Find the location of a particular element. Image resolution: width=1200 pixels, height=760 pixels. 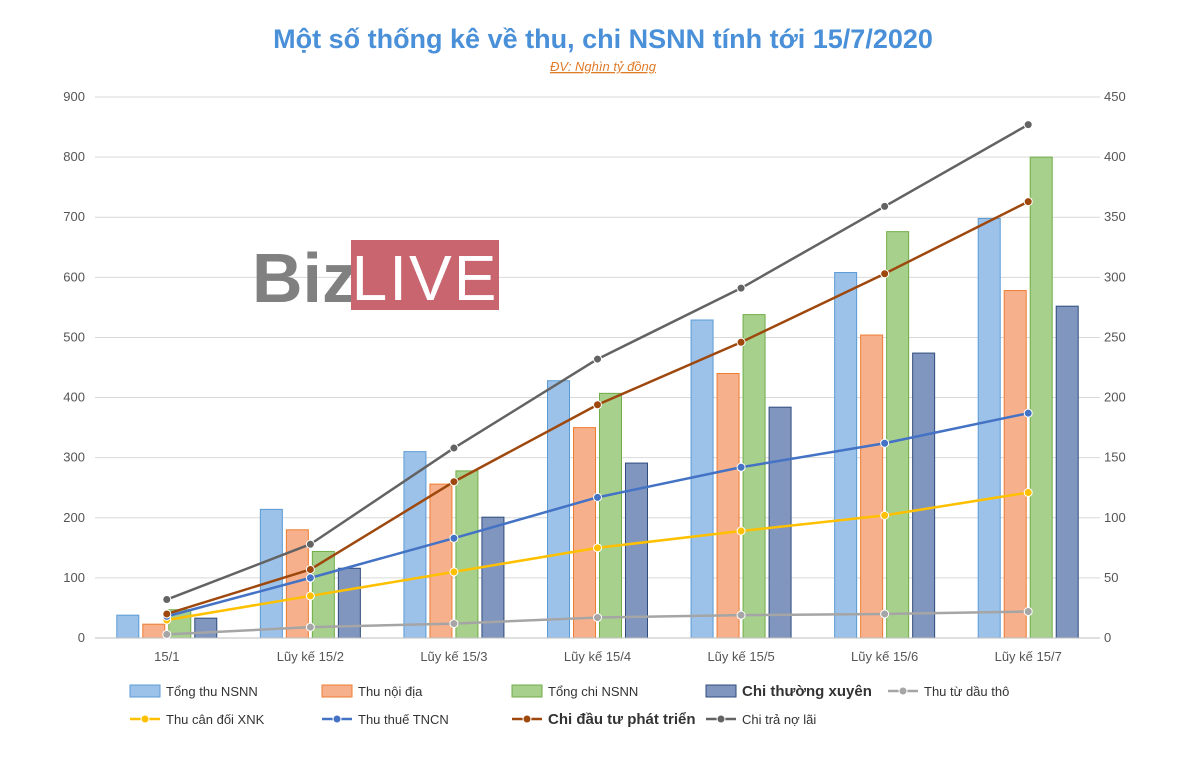

y-tick-label: 0 is located at coordinates (81, 637).